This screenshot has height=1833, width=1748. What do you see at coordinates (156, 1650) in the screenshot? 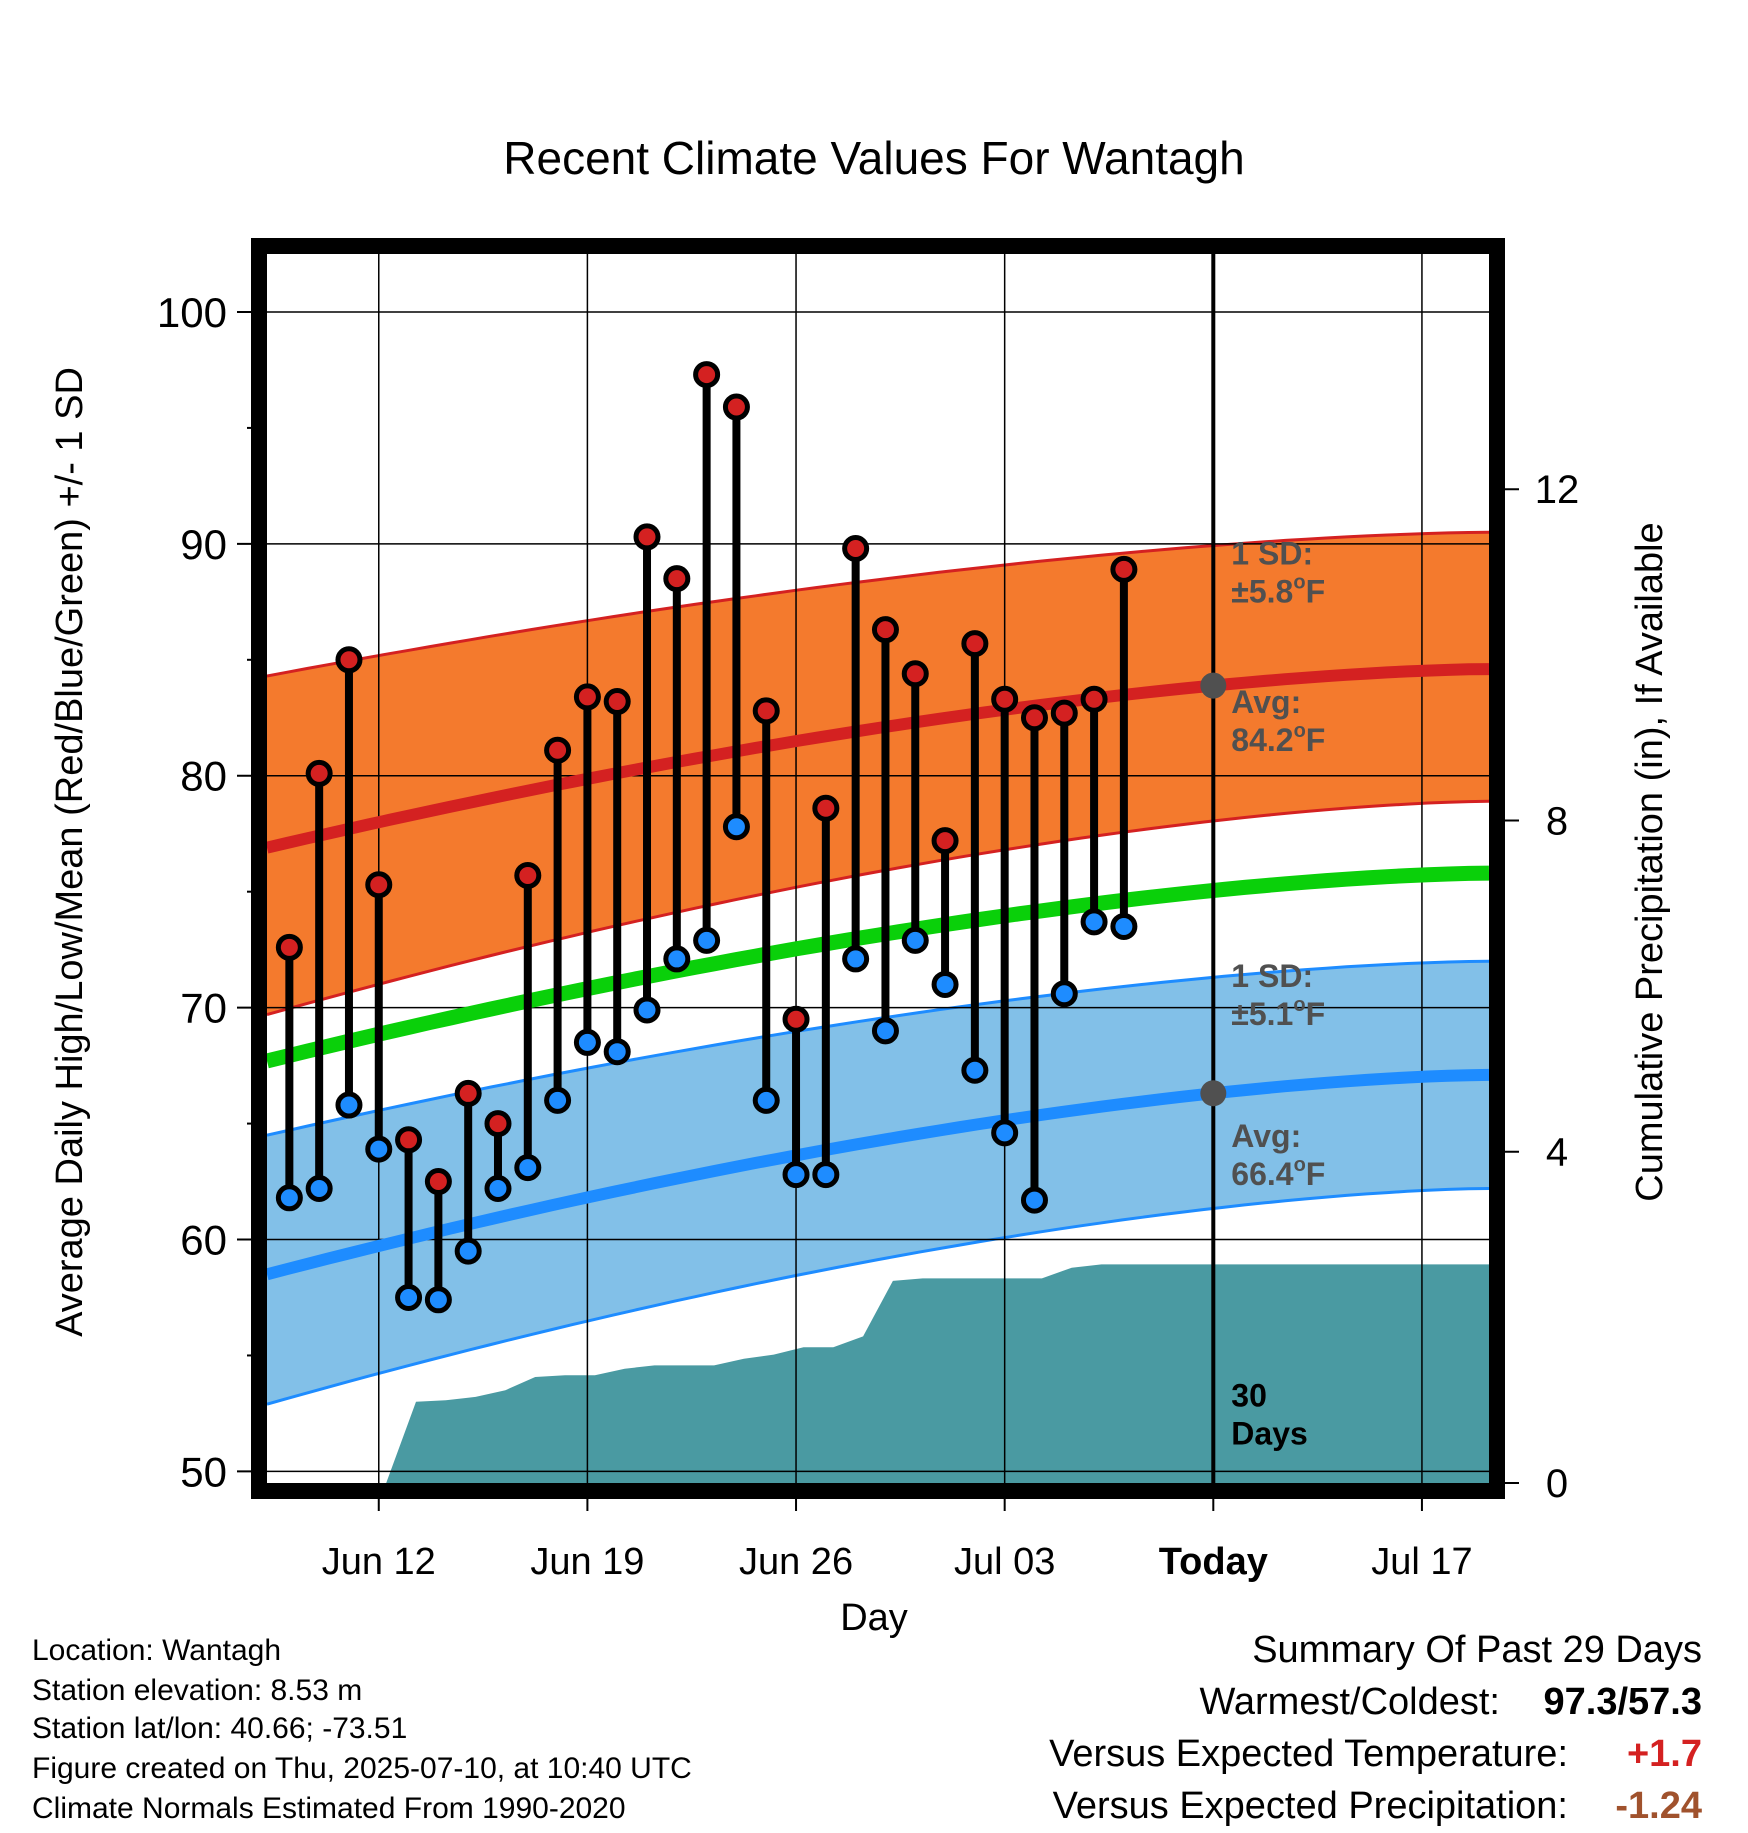
I see `footer-location: Location: Wantagh` at bounding box center [156, 1650].